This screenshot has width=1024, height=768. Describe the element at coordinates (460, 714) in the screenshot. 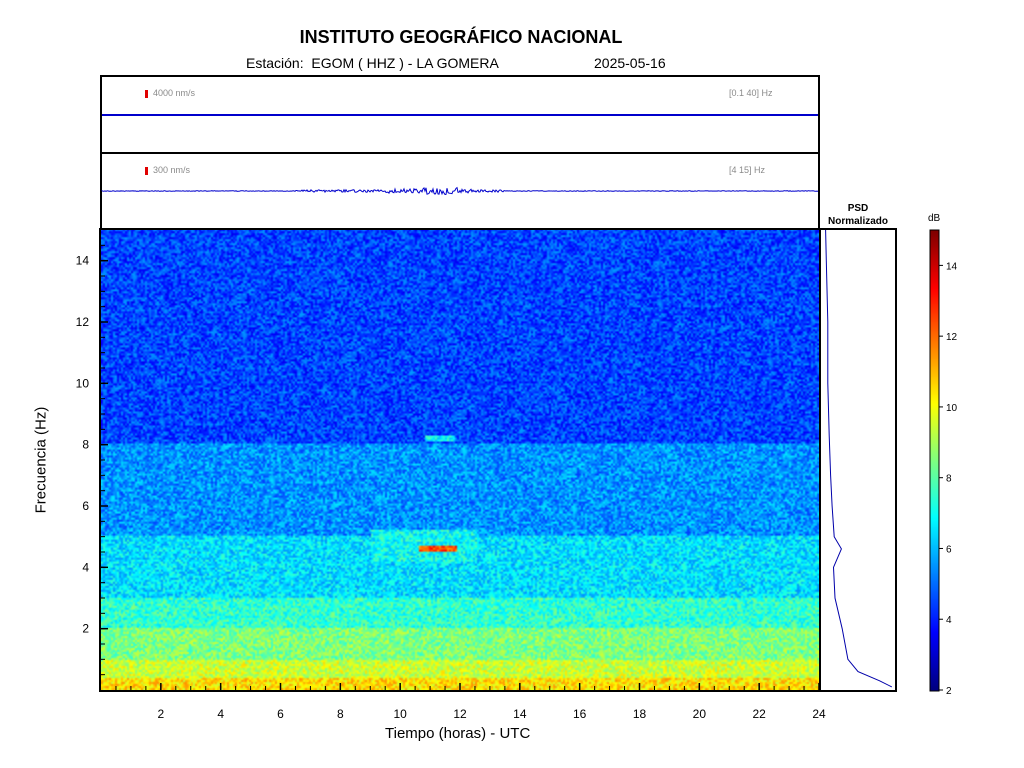

I see `x-tick-label: 12` at that location.